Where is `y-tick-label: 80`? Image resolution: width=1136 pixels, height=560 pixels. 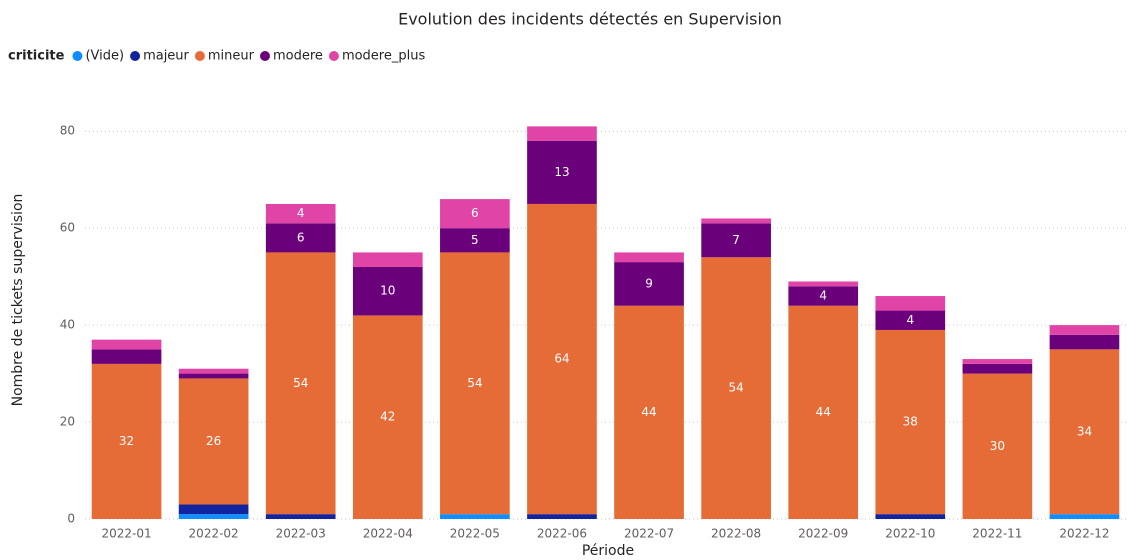 y-tick-label: 80 is located at coordinates (67, 131).